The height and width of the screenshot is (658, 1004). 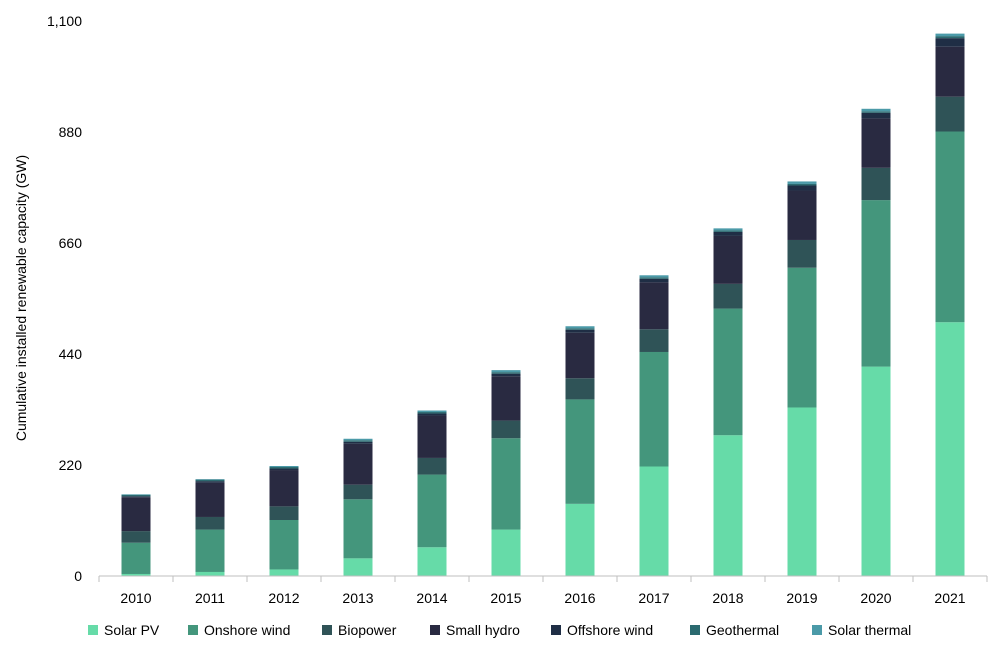 What do you see at coordinates (579, 598) in the screenshot?
I see `x-tick-label: 2016` at bounding box center [579, 598].